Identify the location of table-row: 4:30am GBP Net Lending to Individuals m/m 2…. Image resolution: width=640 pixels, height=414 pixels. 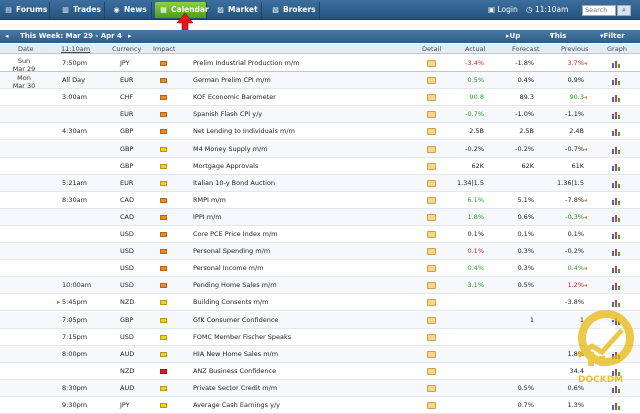
(320, 132).